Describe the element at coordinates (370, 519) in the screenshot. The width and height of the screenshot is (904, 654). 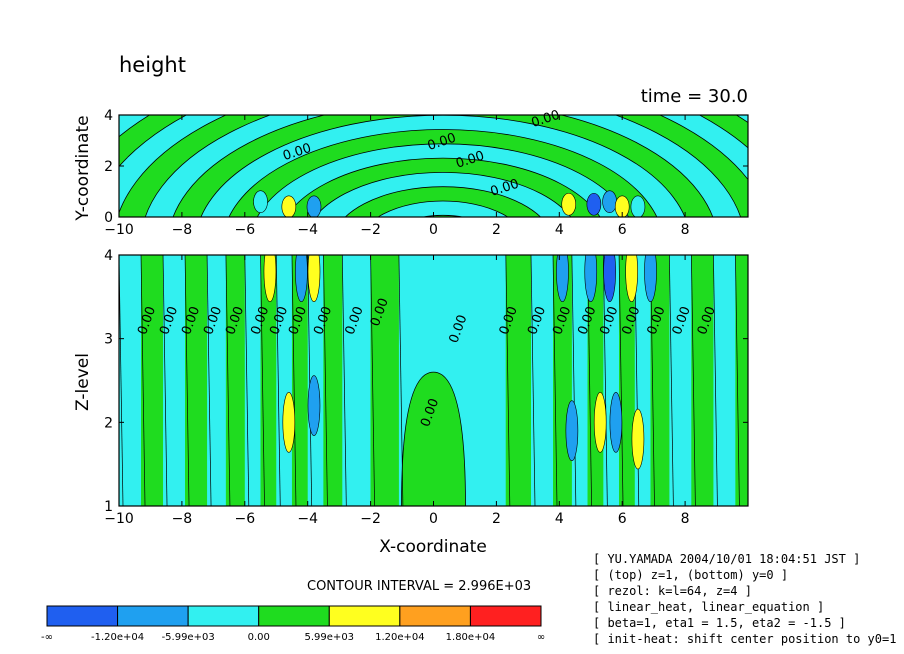
I see `bottom-x-tick-label: −2` at that location.